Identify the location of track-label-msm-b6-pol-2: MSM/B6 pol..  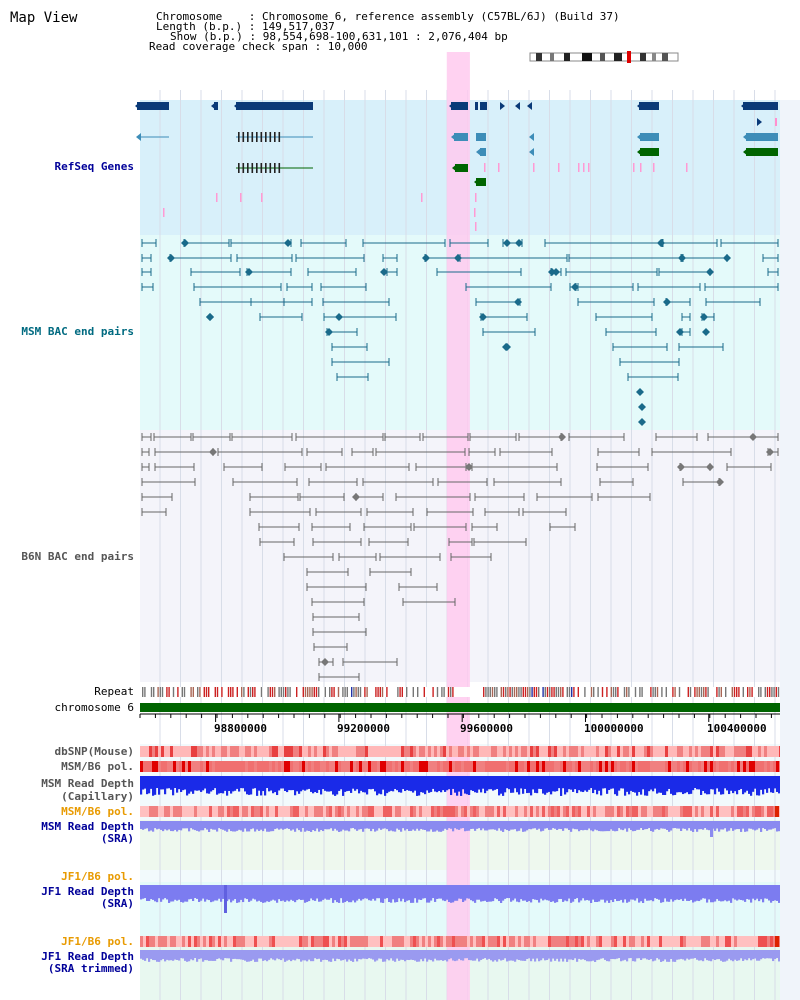
(97, 811).